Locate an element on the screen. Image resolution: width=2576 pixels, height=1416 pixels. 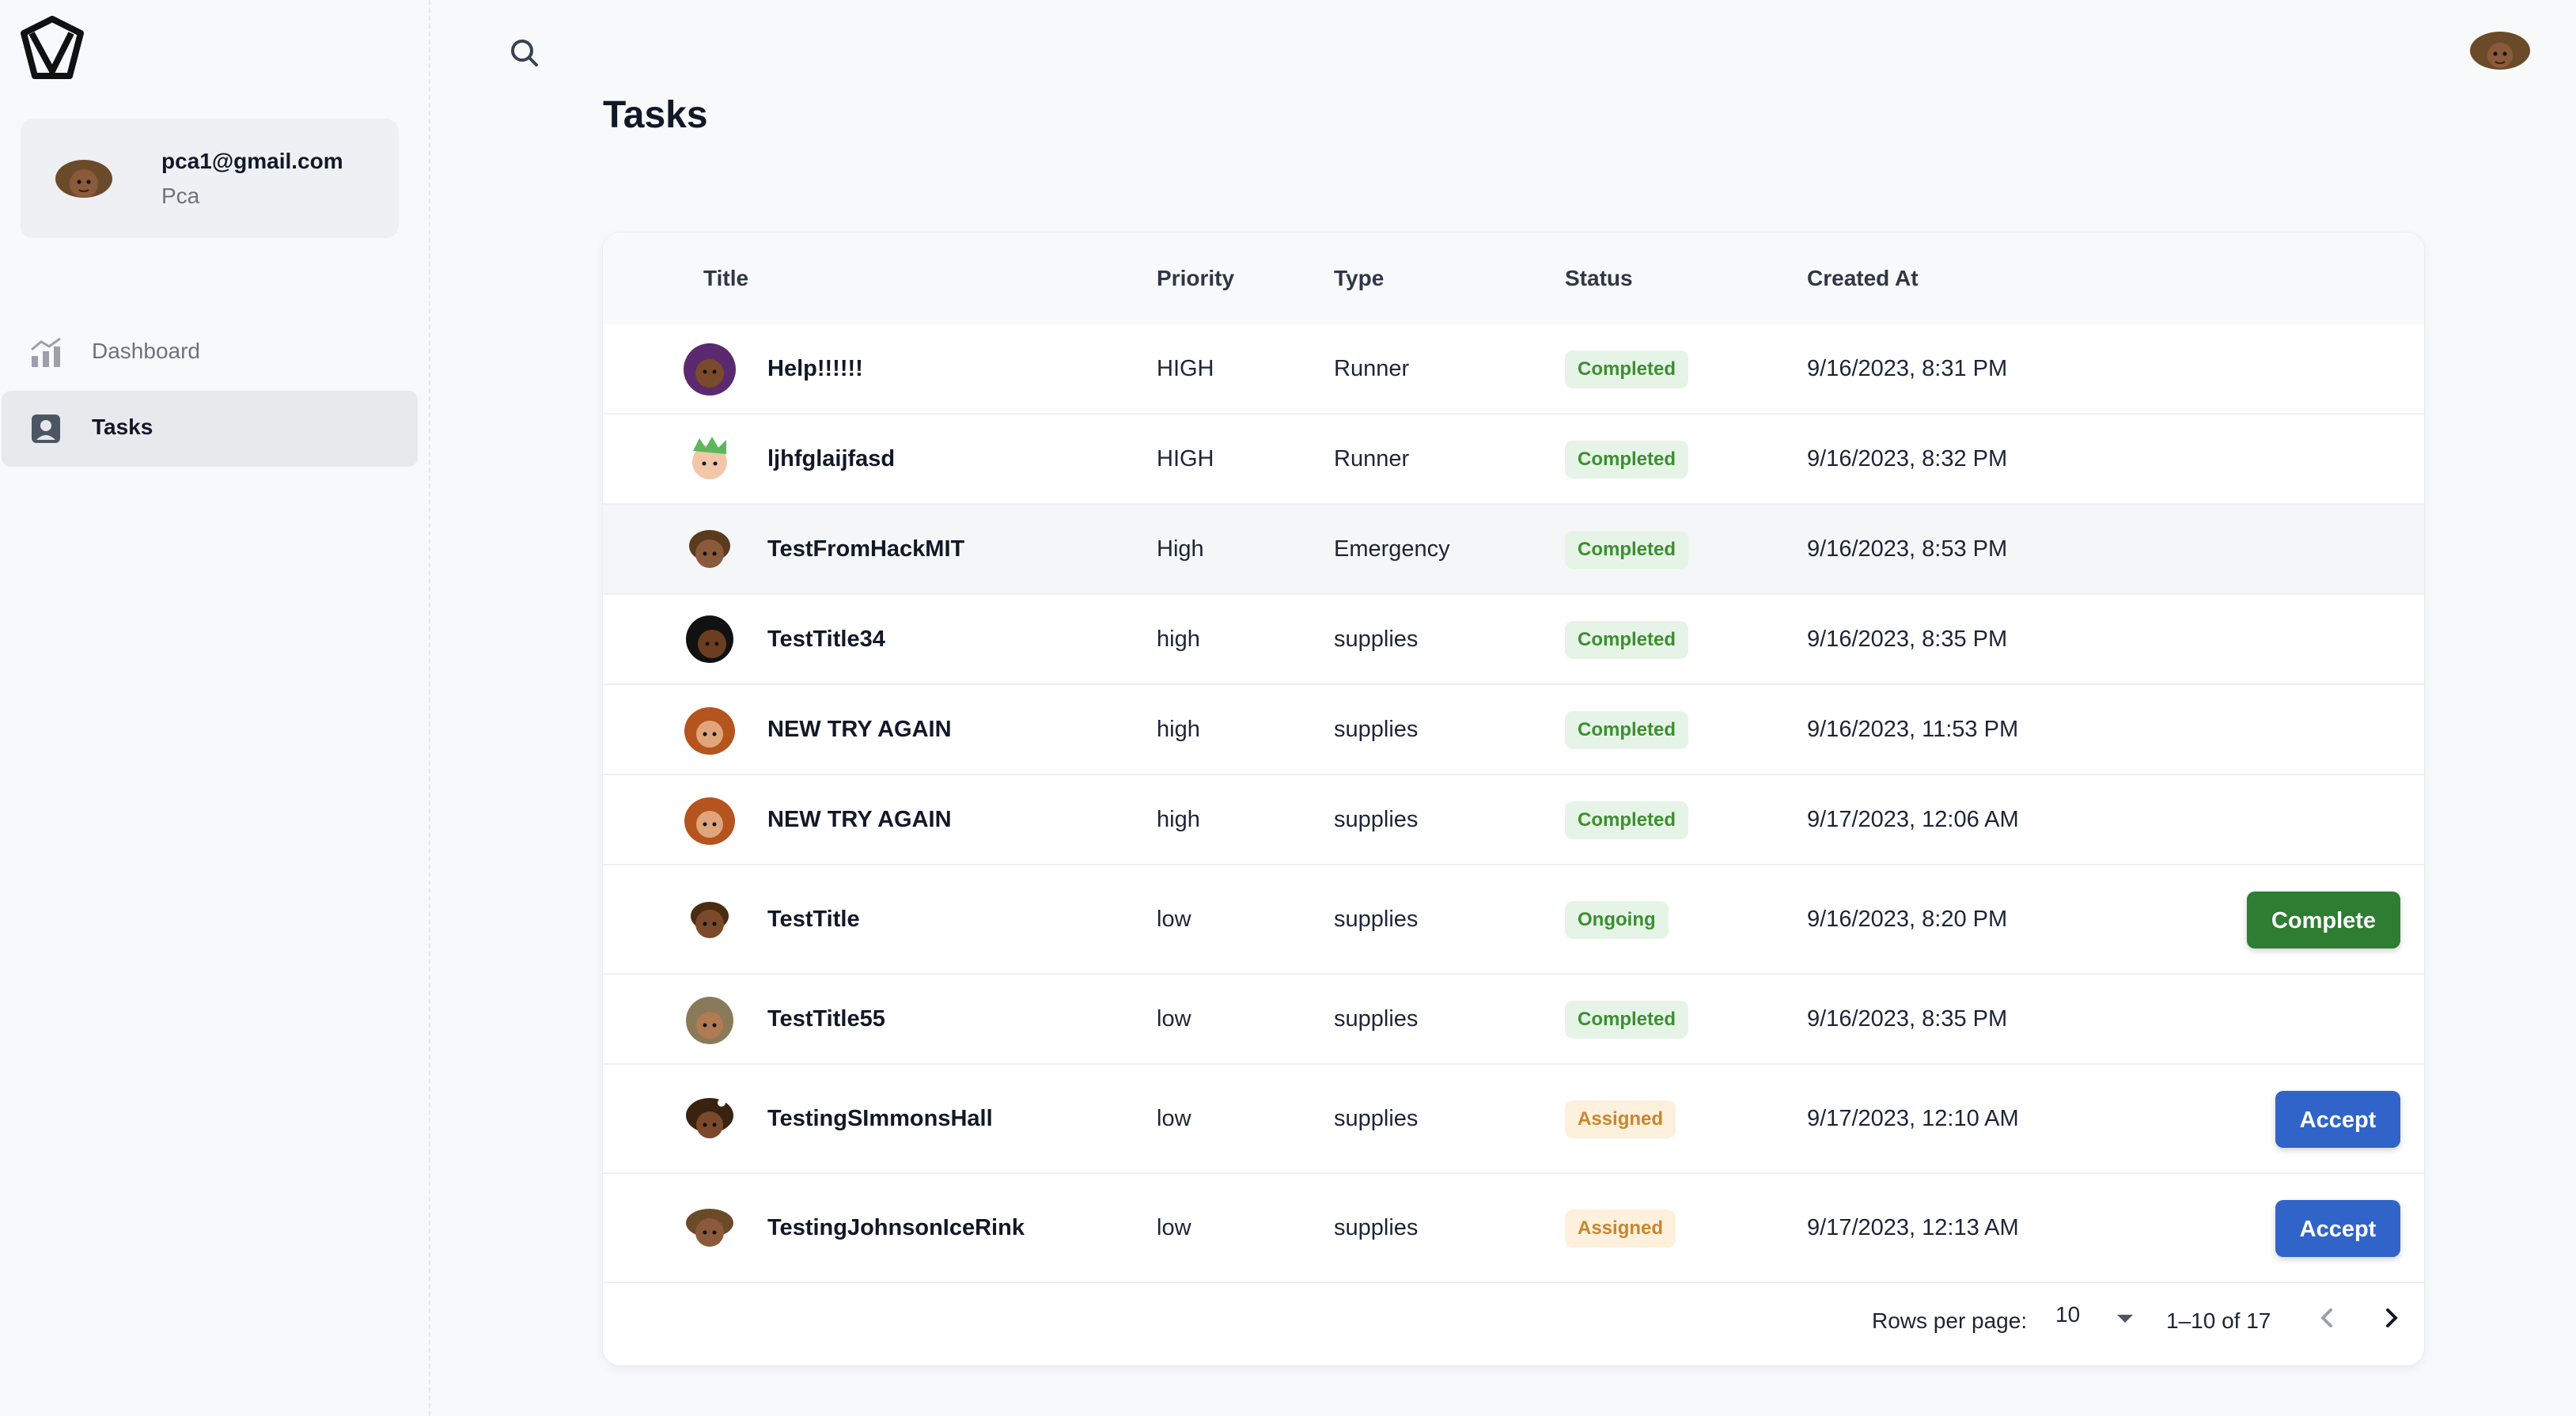
app-logo-icon is located at coordinates (52, 49).